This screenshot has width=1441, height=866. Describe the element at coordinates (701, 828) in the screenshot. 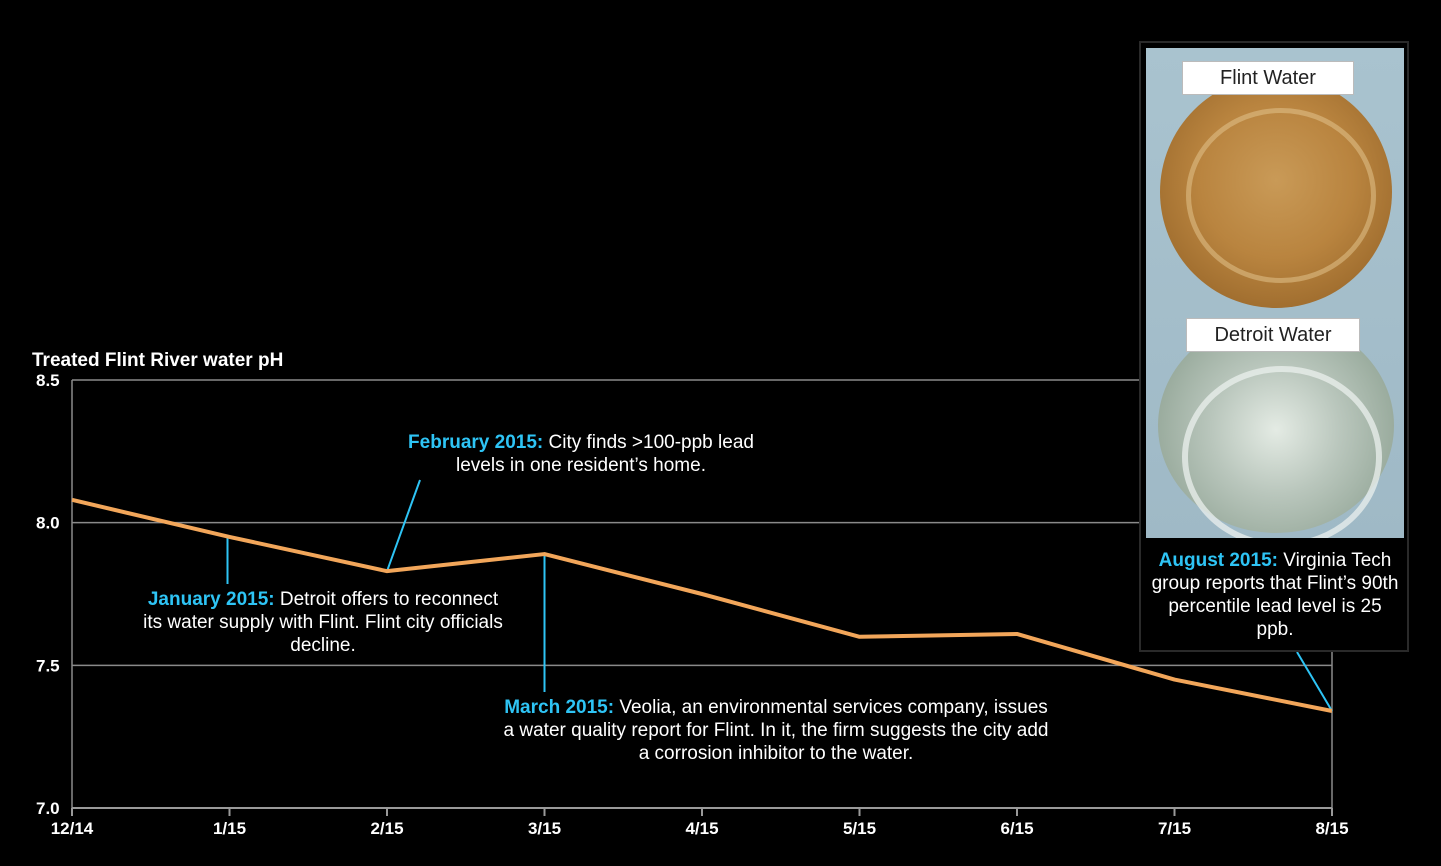

I see `x-tick-label: 4/15` at that location.